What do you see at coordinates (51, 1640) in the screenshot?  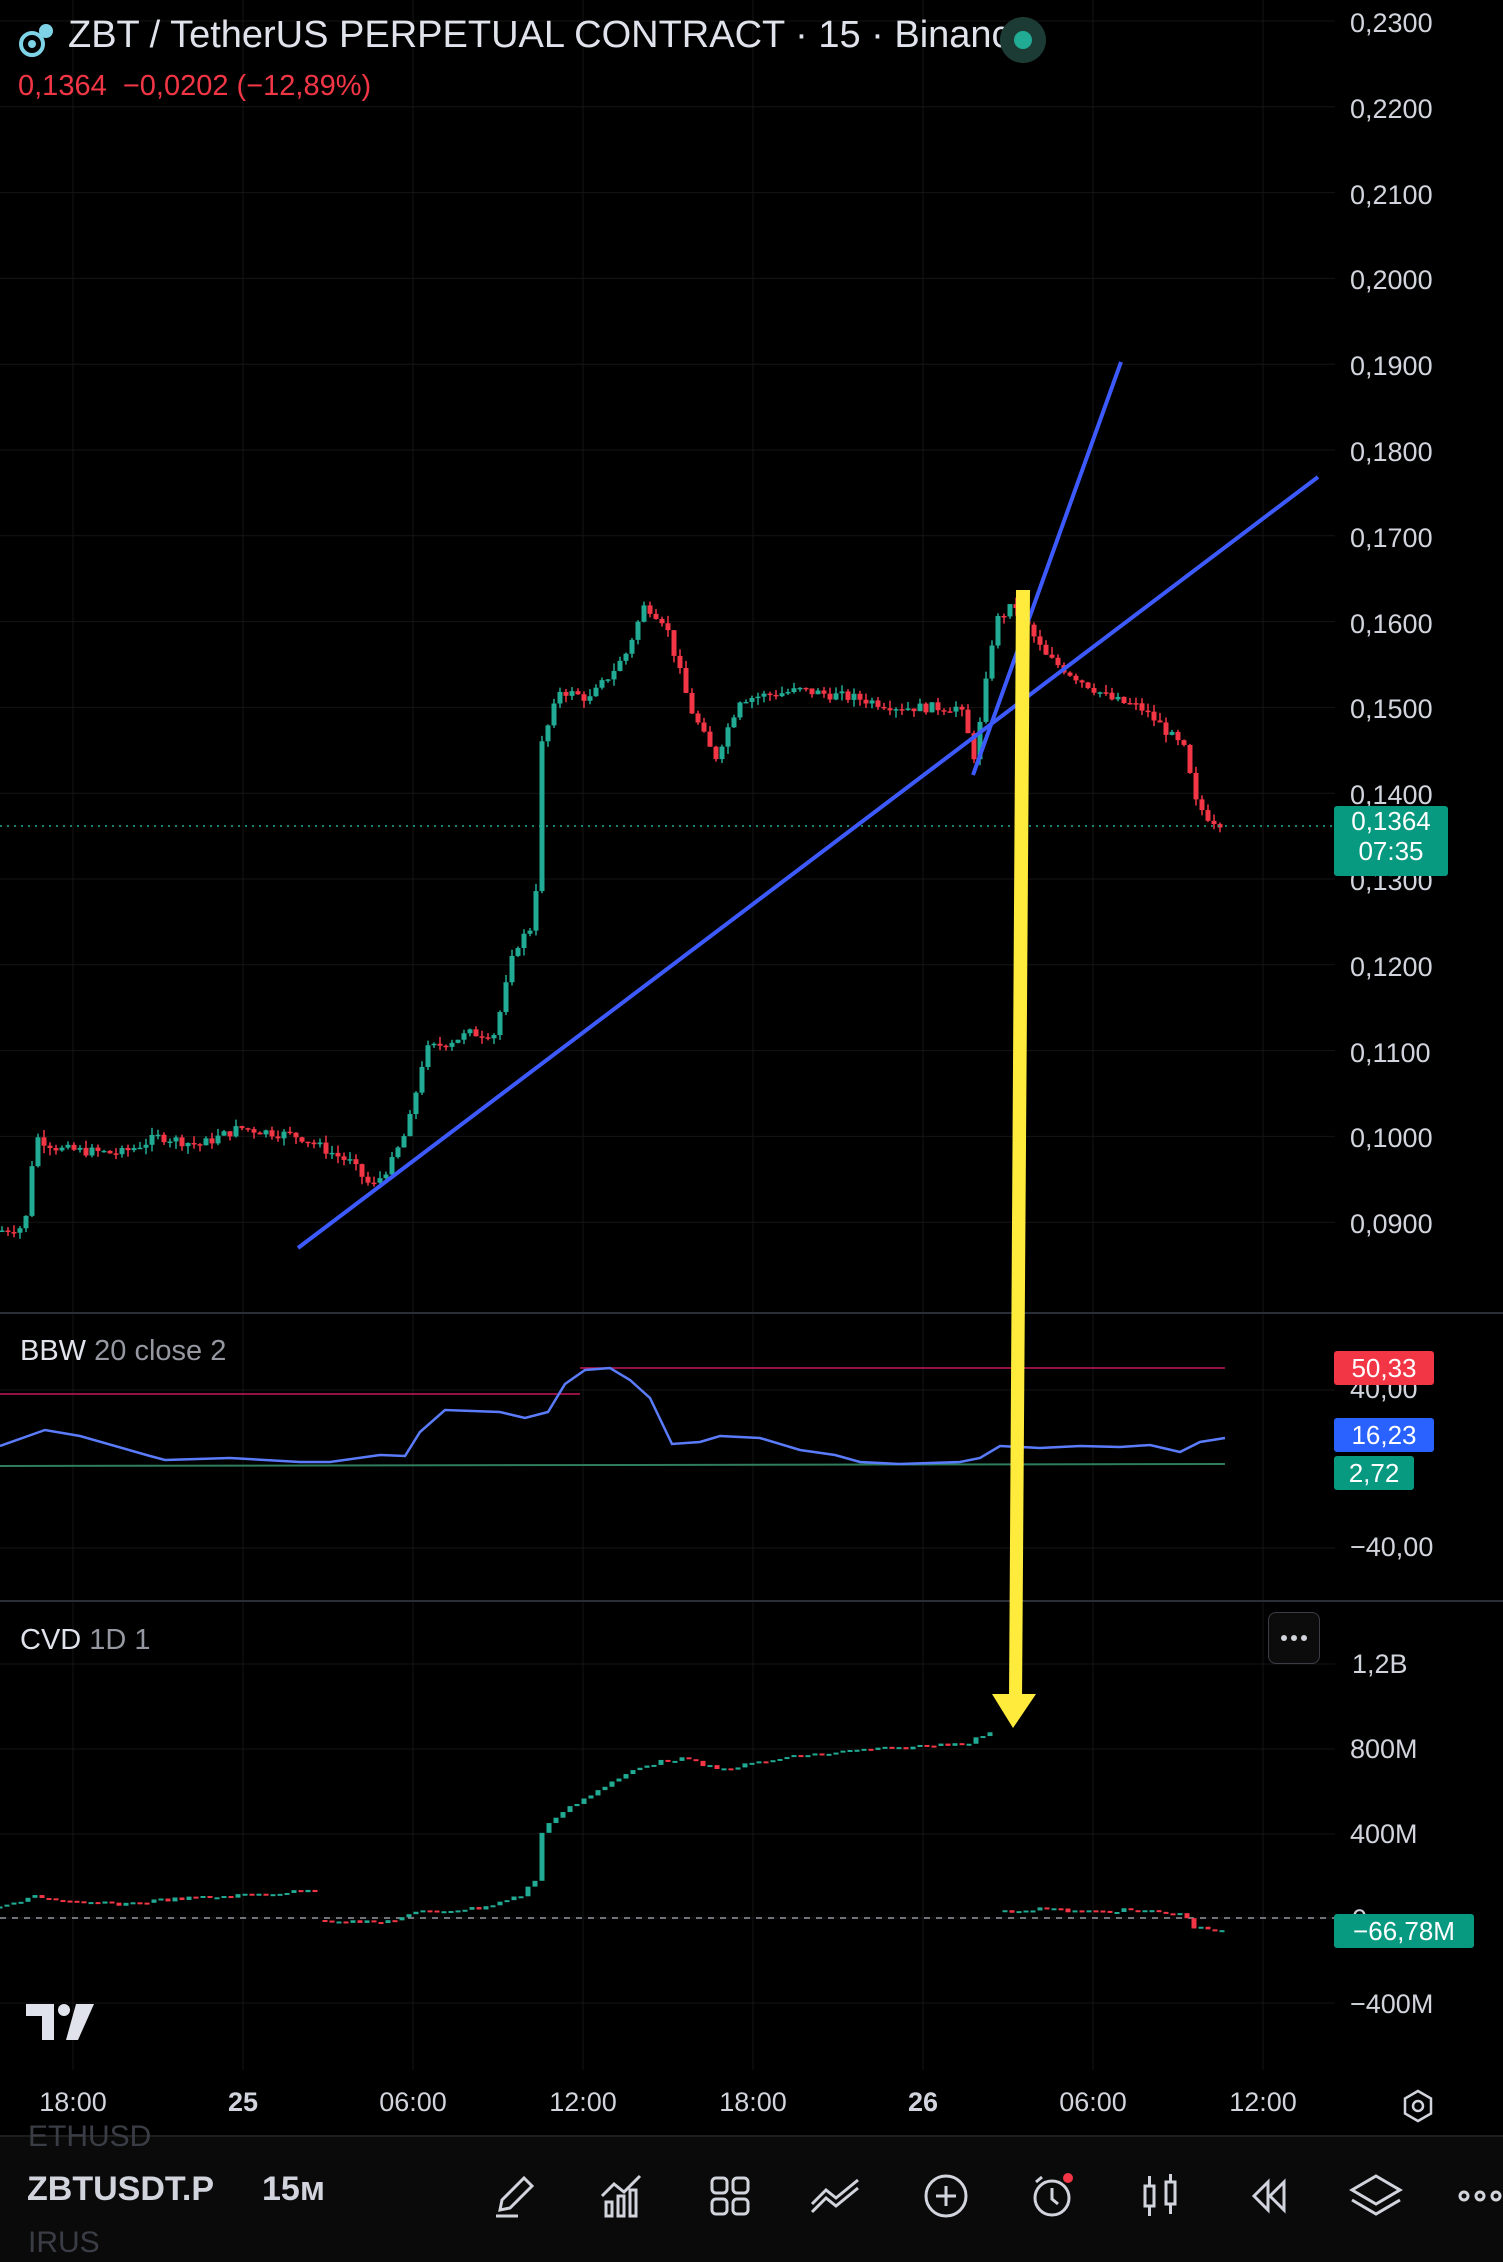 I see `cvd-label: CVD` at bounding box center [51, 1640].